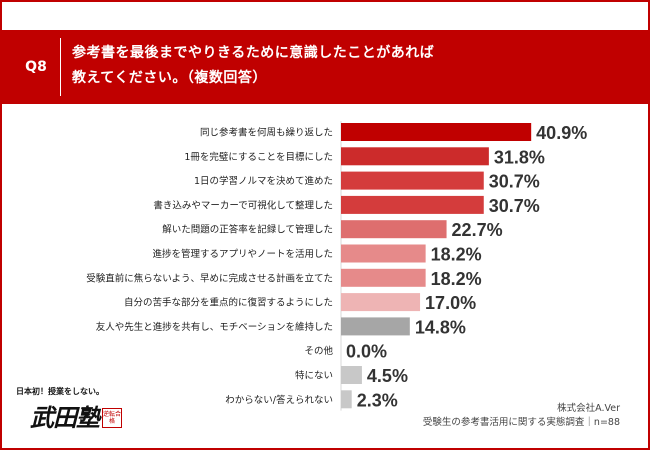  I want to click on category-label: 解いた問題の正答率を記録して管理した, so click(247, 230).